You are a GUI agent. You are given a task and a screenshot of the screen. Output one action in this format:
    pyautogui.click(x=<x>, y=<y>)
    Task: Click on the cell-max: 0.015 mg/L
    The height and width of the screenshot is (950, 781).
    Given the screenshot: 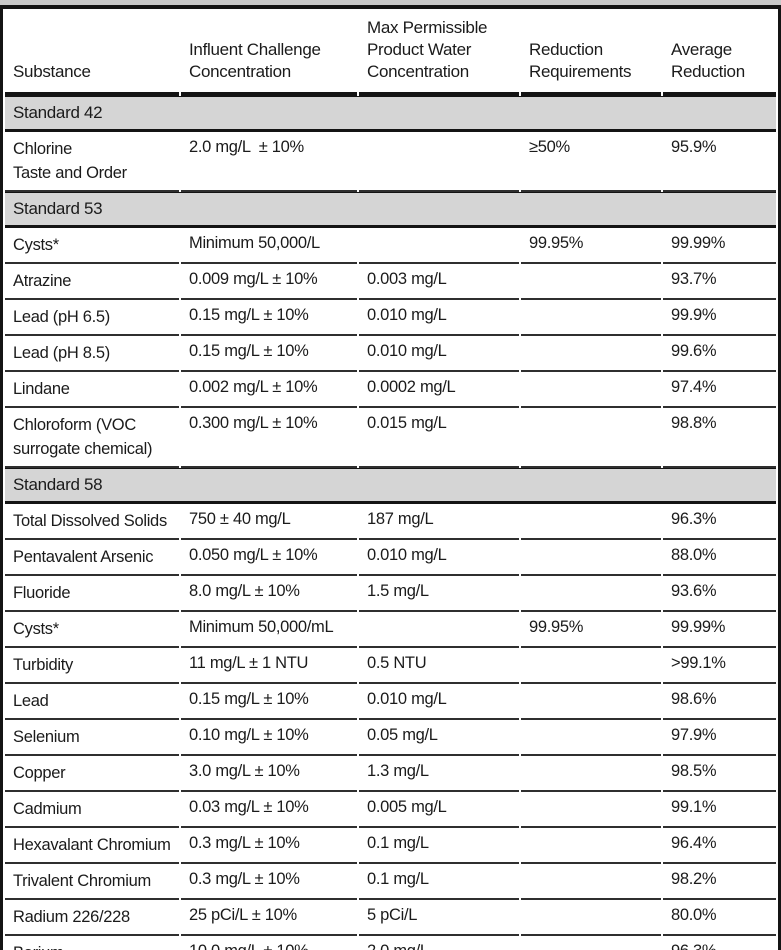 What is the action you would take?
    pyautogui.click(x=439, y=438)
    